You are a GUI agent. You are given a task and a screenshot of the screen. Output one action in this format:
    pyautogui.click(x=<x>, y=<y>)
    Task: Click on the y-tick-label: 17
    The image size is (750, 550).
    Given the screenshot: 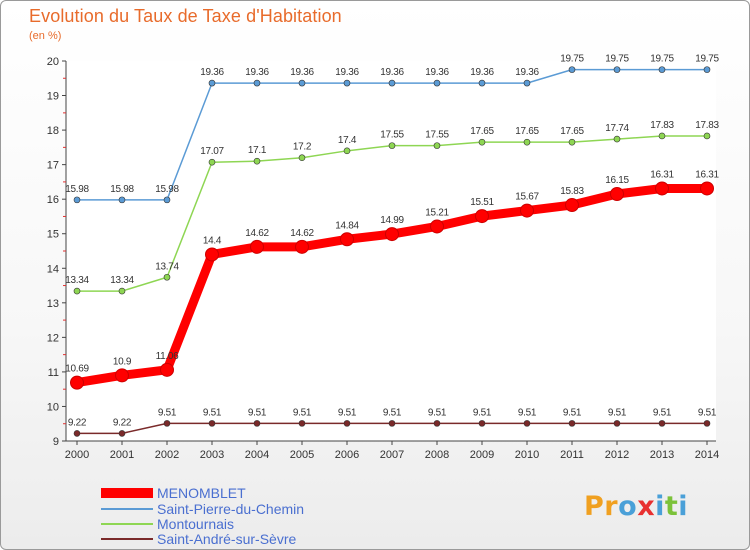 What is the action you would take?
    pyautogui.click(x=53, y=166)
    